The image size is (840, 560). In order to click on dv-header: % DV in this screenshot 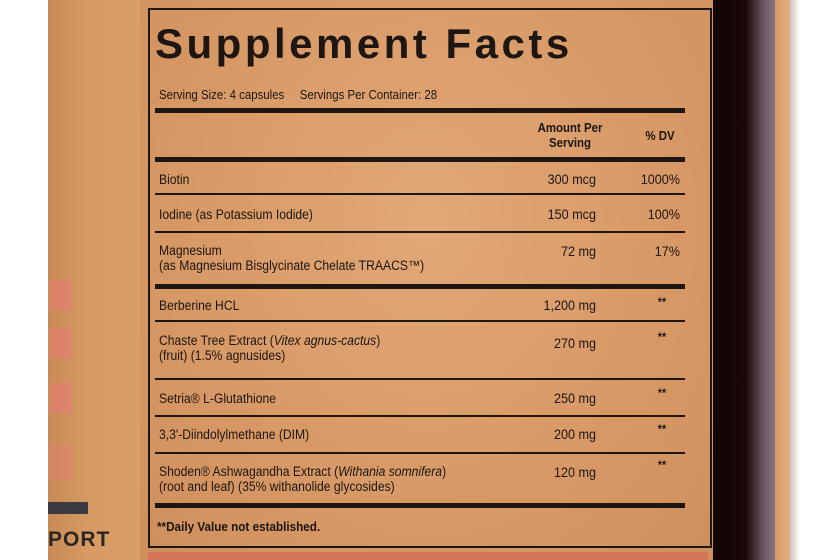, I will do `click(660, 135)`.